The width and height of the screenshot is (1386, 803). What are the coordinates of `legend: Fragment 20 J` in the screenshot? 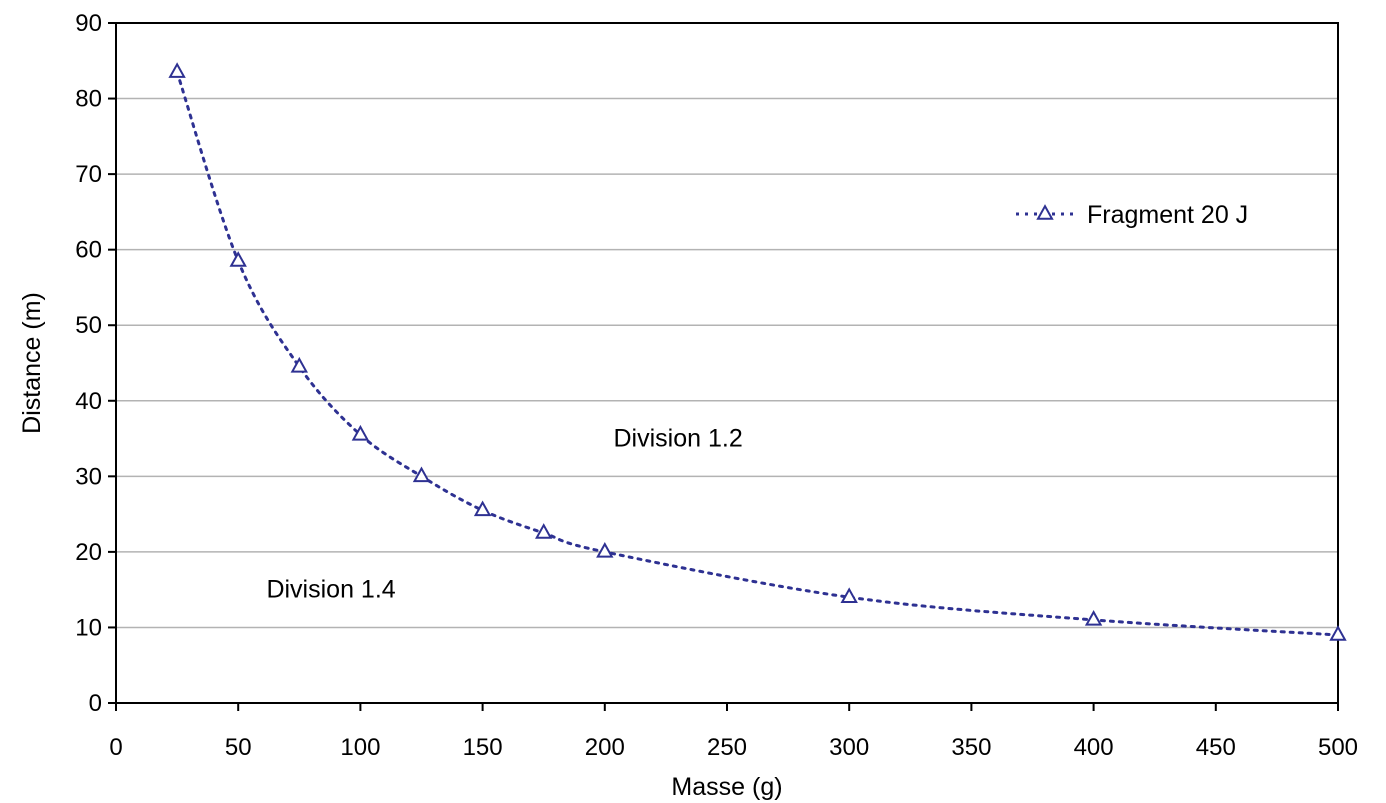 It's located at (1132, 215).